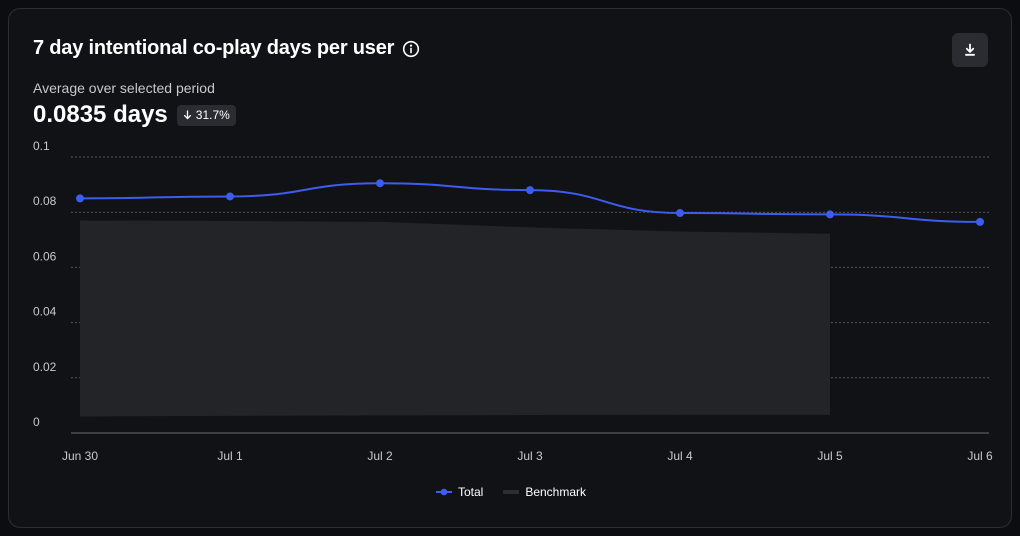 This screenshot has width=1020, height=536. Describe the element at coordinates (100, 114) in the screenshot. I see `metric-value: 0.0835 days` at that location.